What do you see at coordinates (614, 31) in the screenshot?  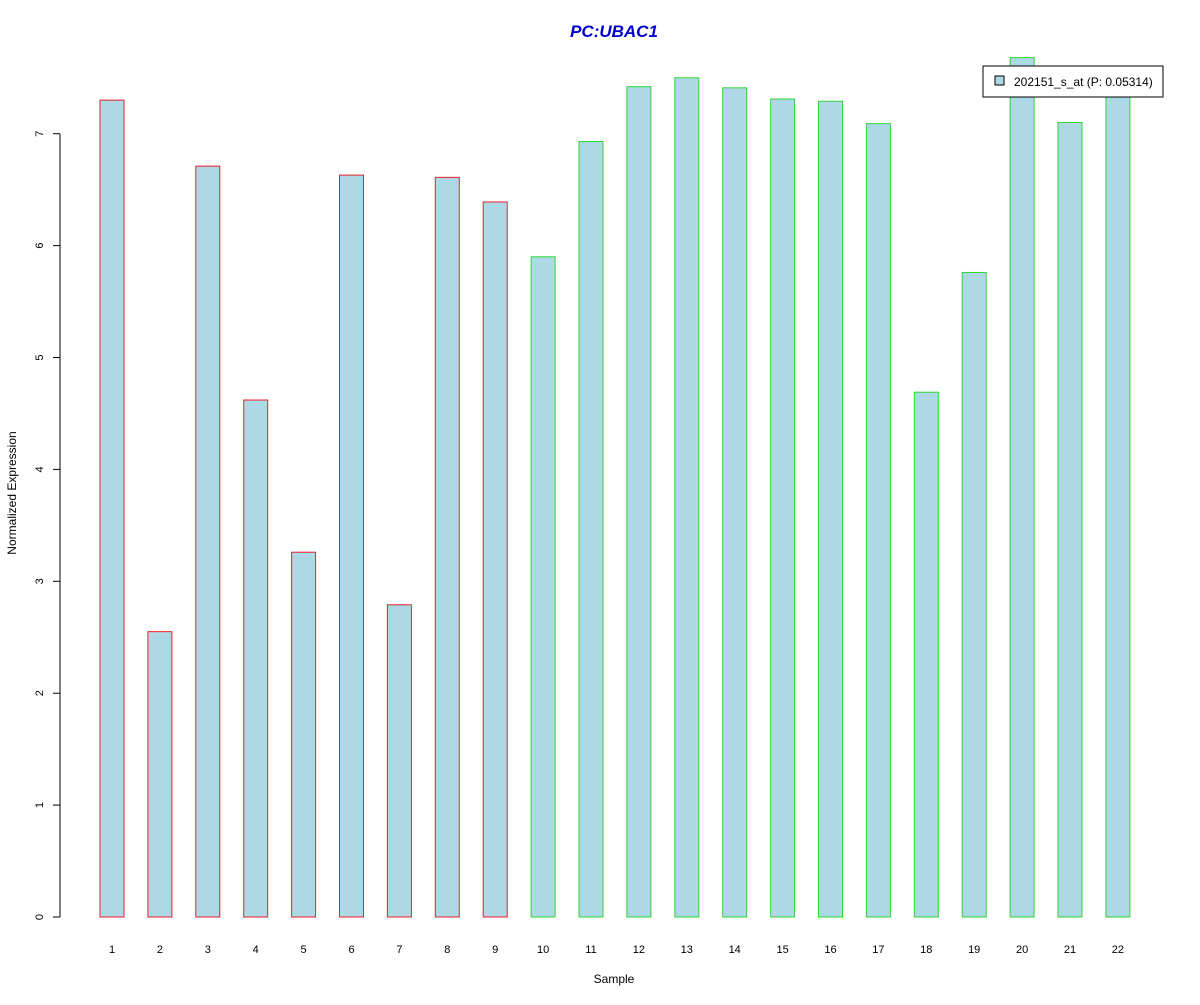 I see `chart-title: PC:UBAC1` at bounding box center [614, 31].